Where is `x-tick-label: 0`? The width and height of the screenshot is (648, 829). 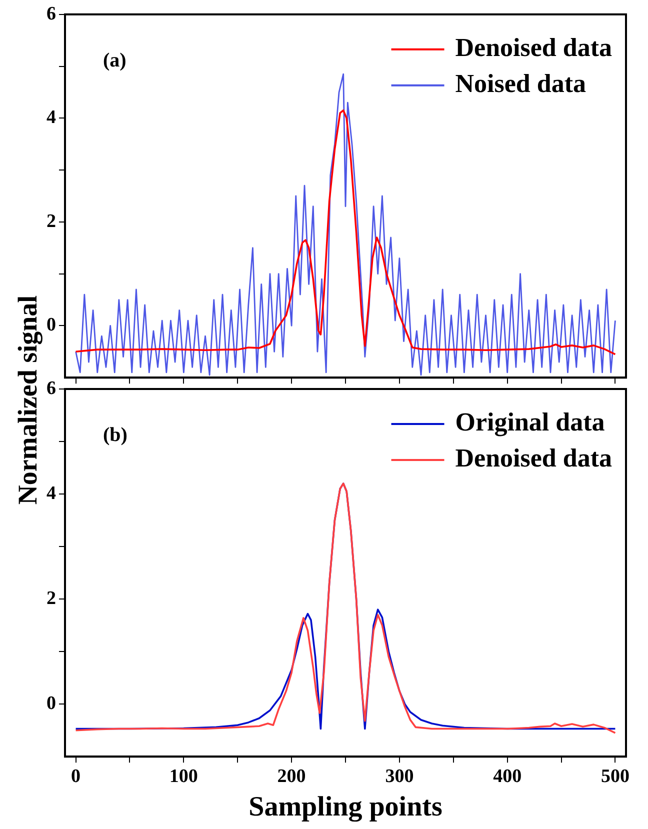
x-tick-label: 0 is located at coordinates (76, 776).